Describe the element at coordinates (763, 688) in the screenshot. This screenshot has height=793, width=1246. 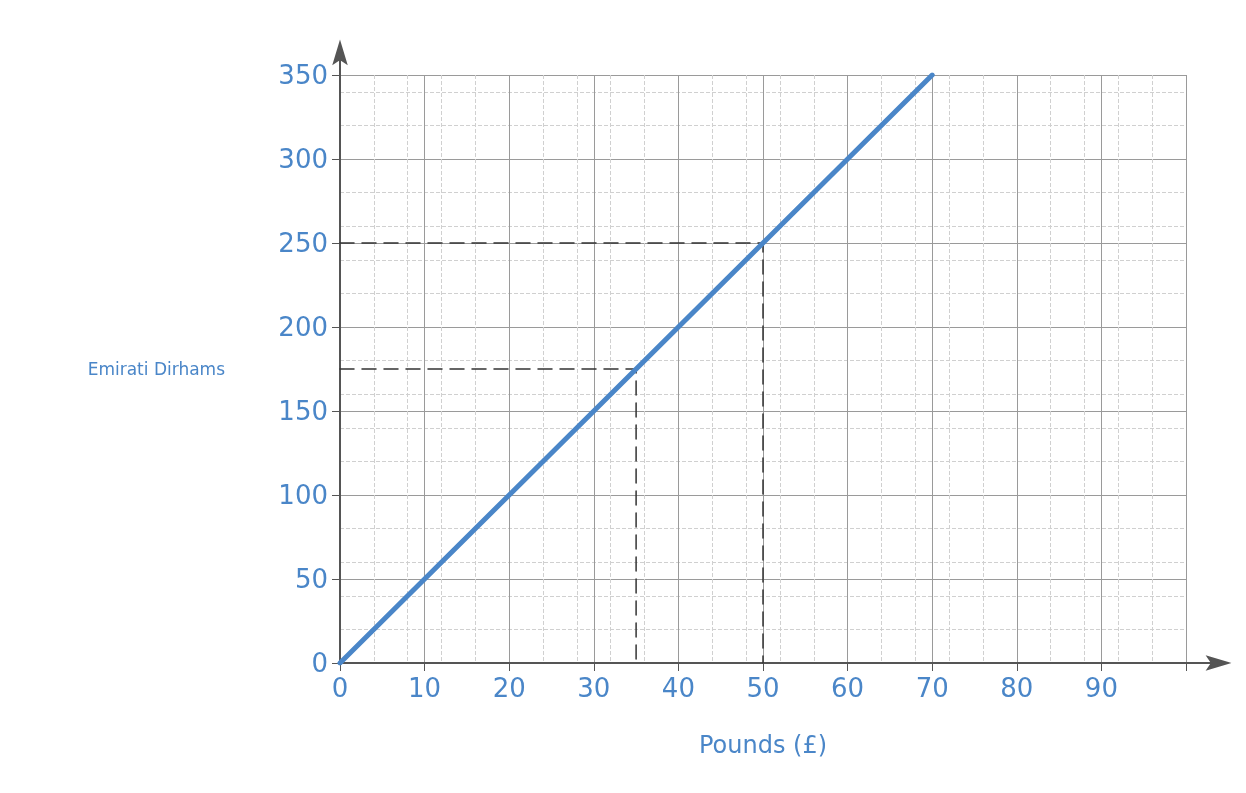
I see `x-tick-label: 50` at that location.